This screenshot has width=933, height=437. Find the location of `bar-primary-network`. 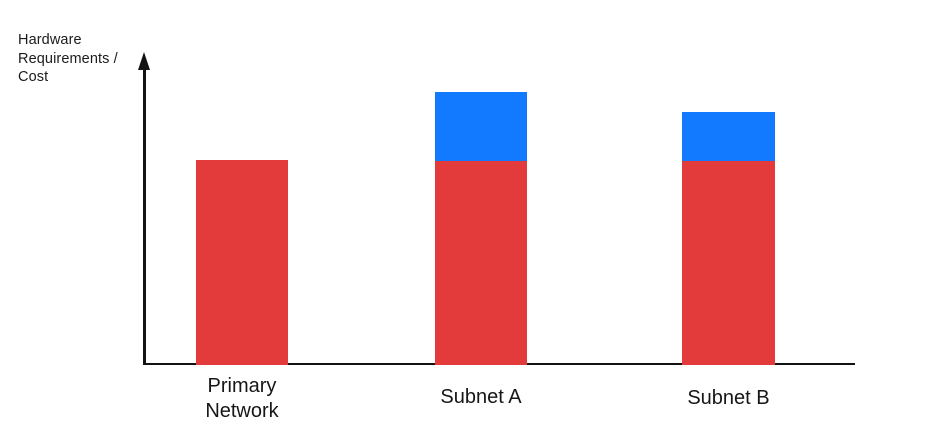

bar-primary-network is located at coordinates (242, 262).